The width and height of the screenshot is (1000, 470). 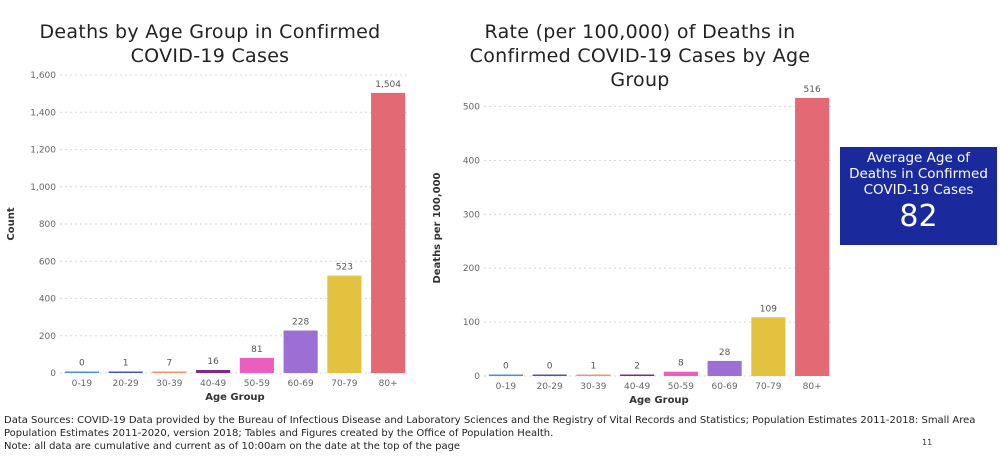 What do you see at coordinates (725, 387) in the screenshot?
I see `chart2-xtick-label: 60-69` at bounding box center [725, 387].